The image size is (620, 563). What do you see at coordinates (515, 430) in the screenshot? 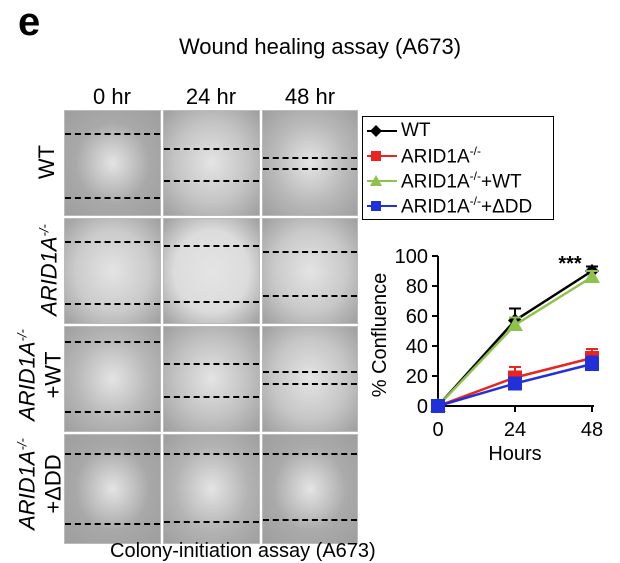
I see `x-tick-label: 24` at bounding box center [515, 430].